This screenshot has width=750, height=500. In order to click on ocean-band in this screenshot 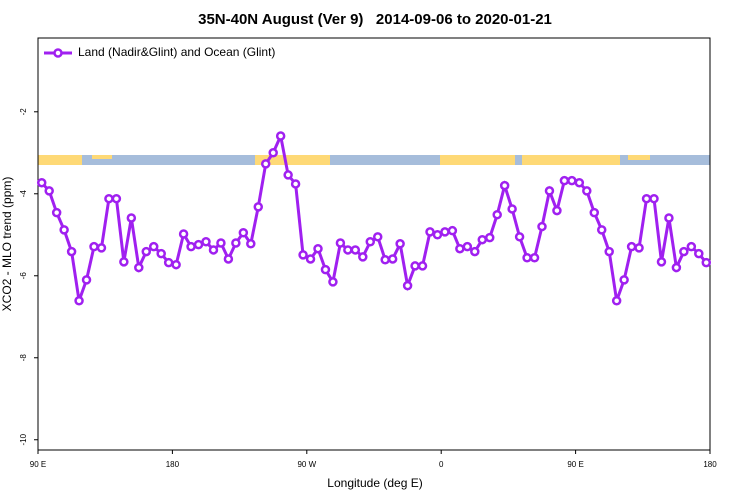, I will do `click(374, 160)`.